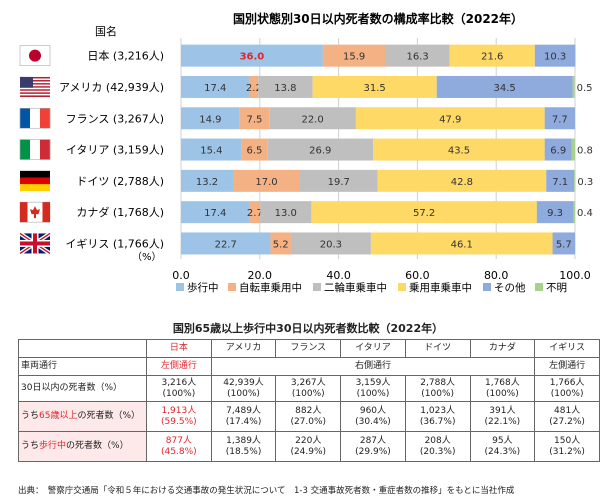  What do you see at coordinates (179, 416) in the screenshot?
I see `cell-japan: 1,913人 (59.5%)` at bounding box center [179, 416].